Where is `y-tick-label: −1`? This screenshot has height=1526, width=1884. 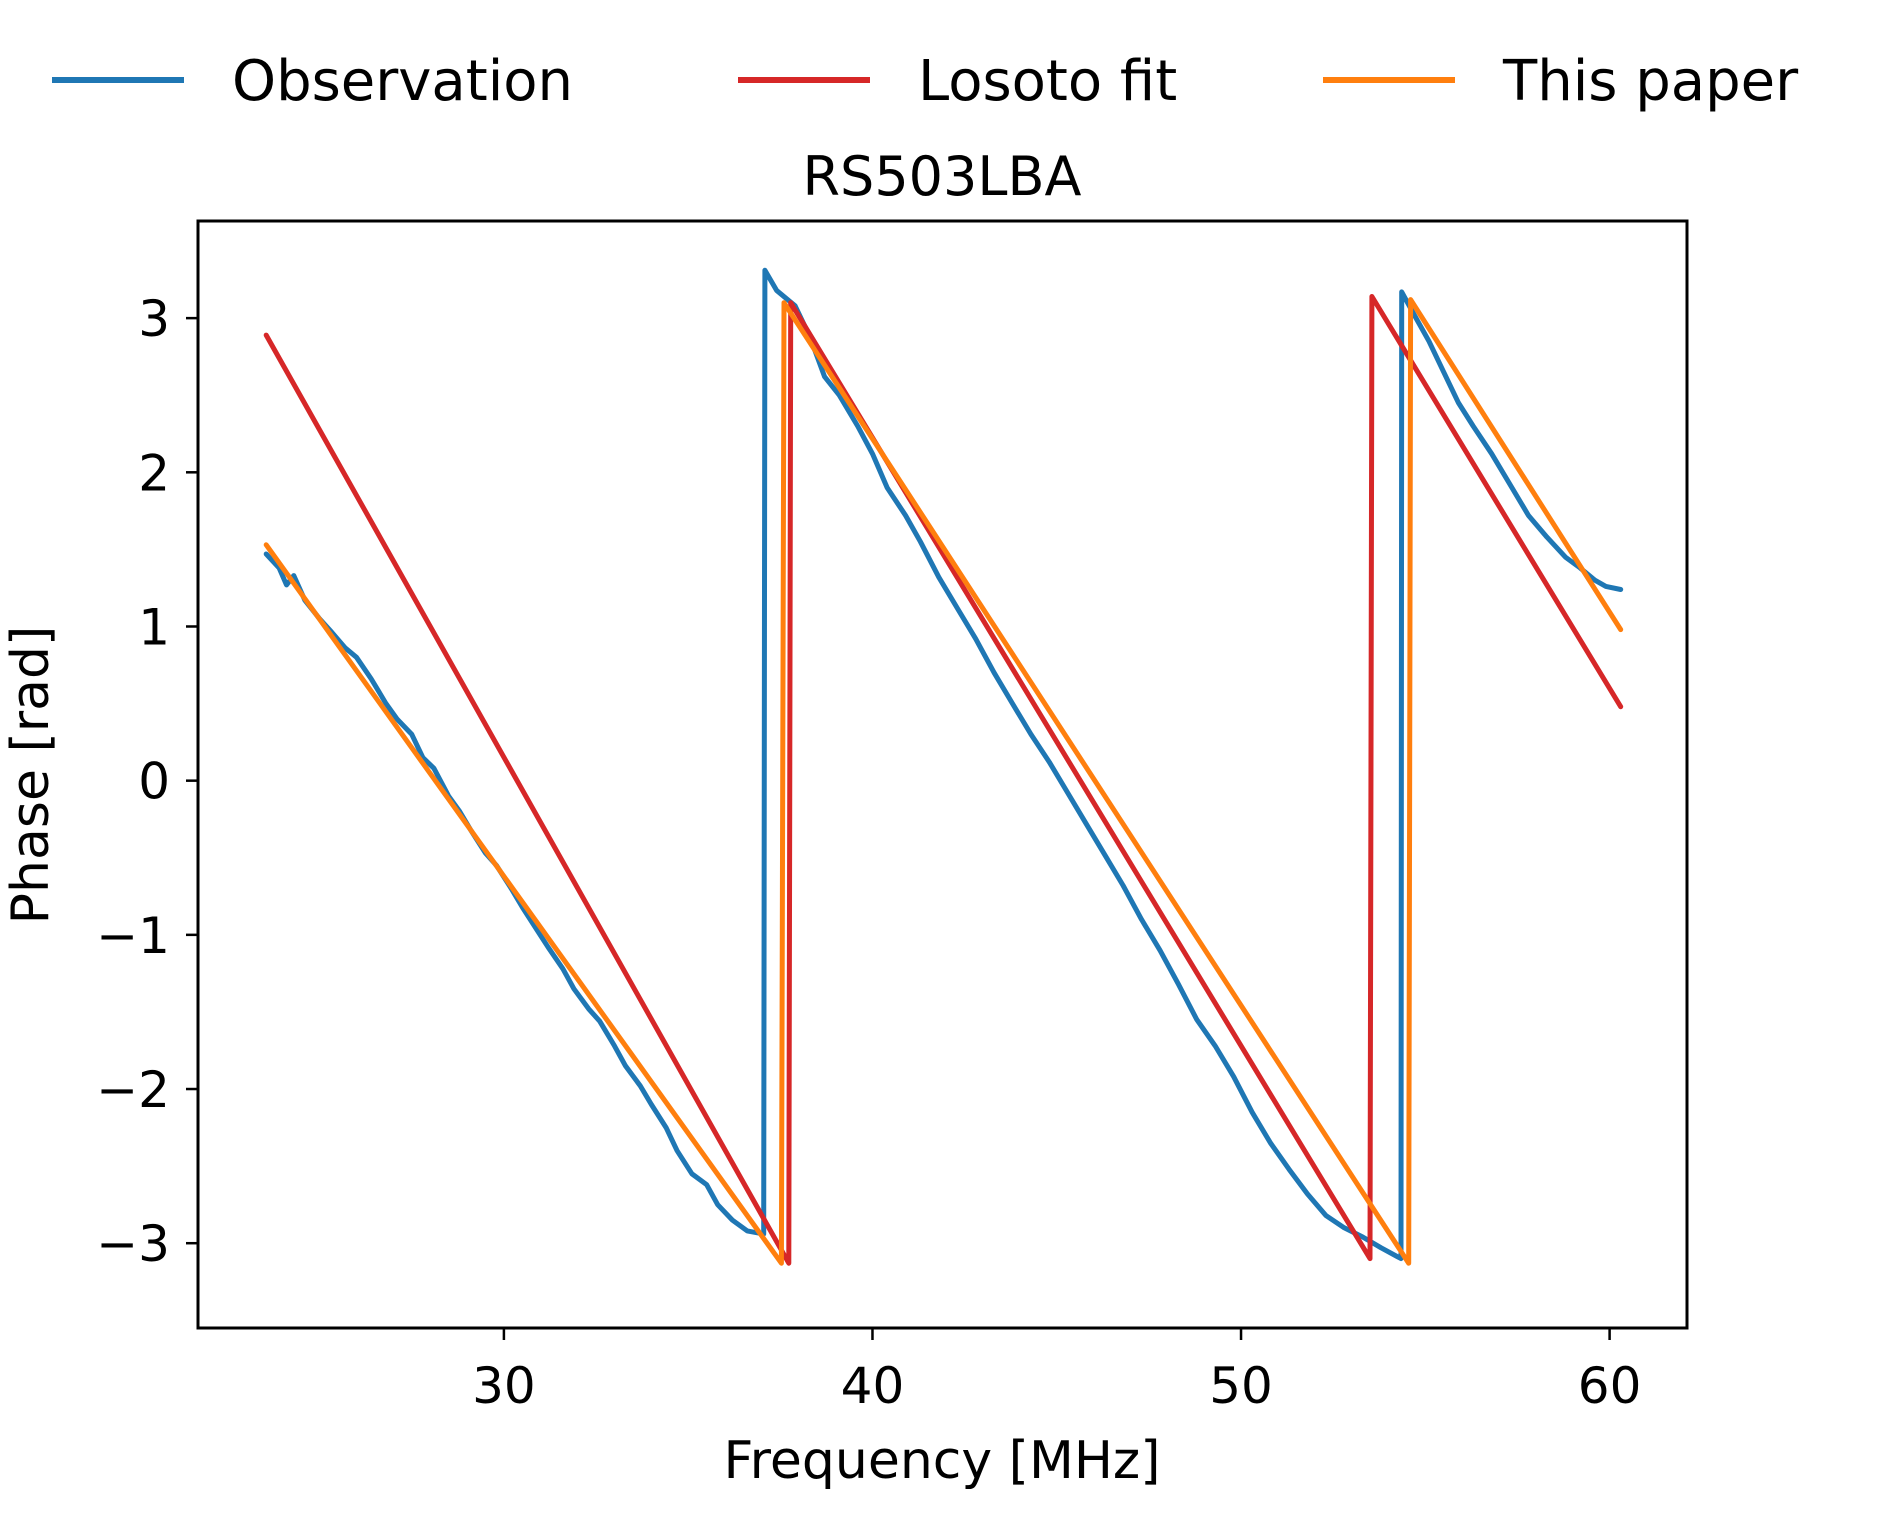
y-tick-label: −1 is located at coordinates (133, 936).